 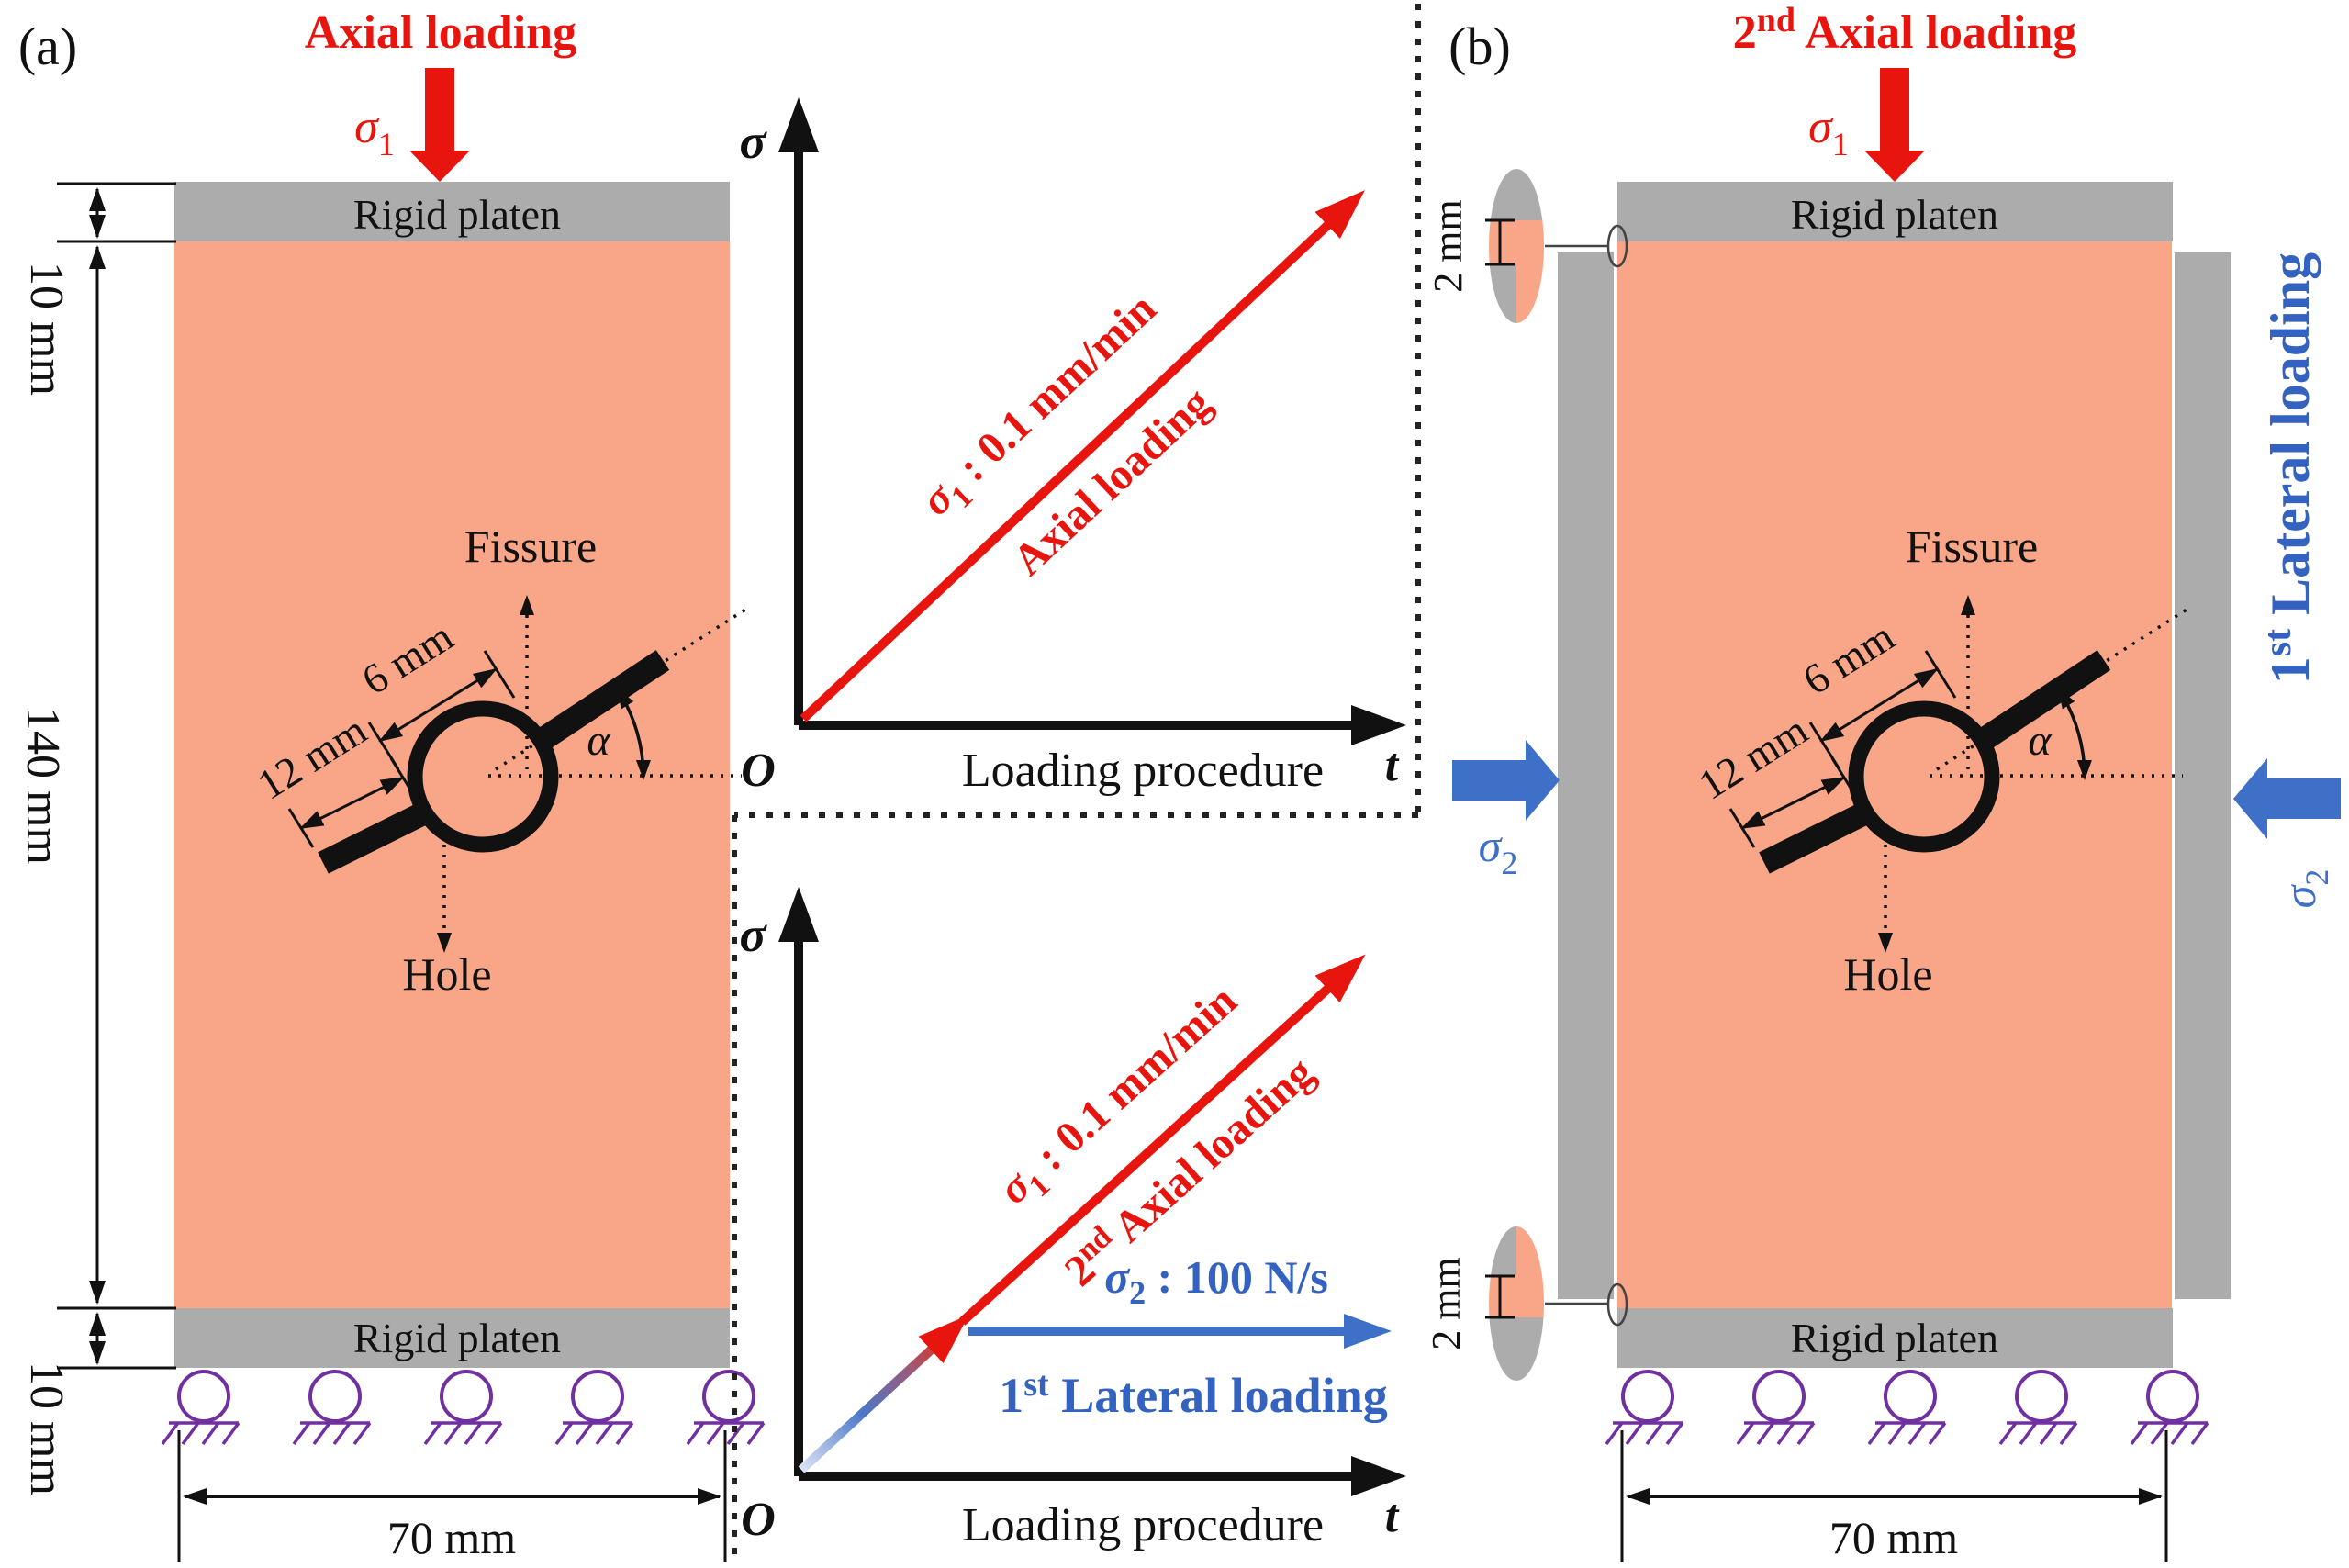 I want to click on sigma2-left-label: σ2, so click(x=1498, y=850).